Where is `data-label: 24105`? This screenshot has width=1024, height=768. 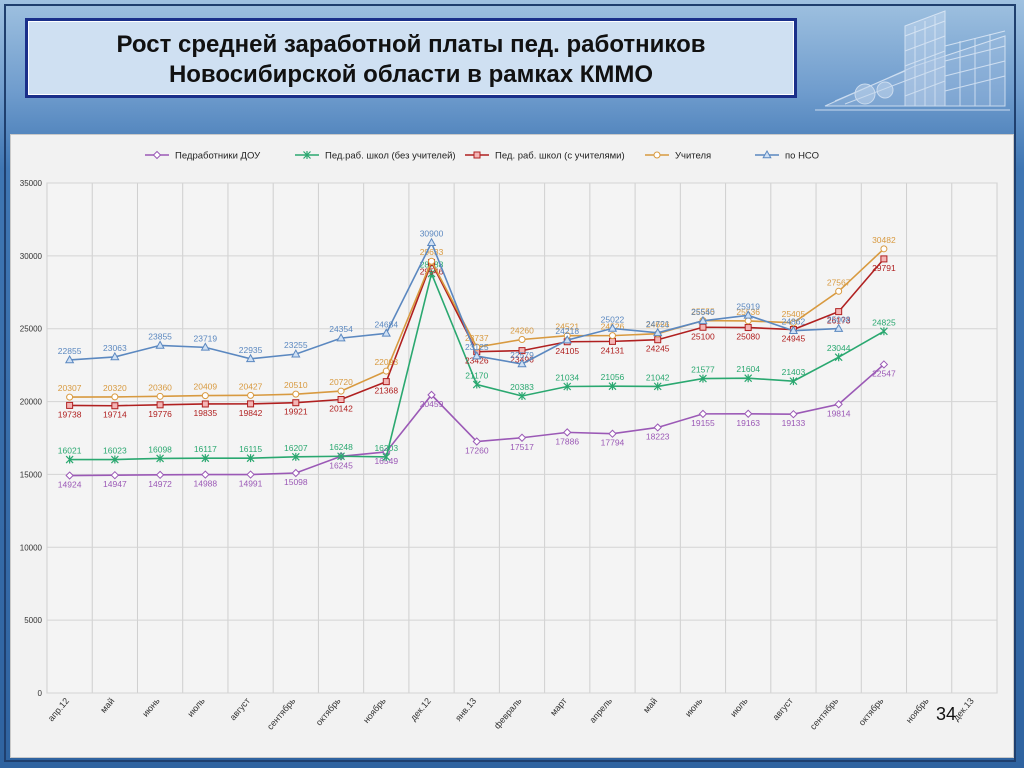 data-label: 24105 is located at coordinates (567, 351).